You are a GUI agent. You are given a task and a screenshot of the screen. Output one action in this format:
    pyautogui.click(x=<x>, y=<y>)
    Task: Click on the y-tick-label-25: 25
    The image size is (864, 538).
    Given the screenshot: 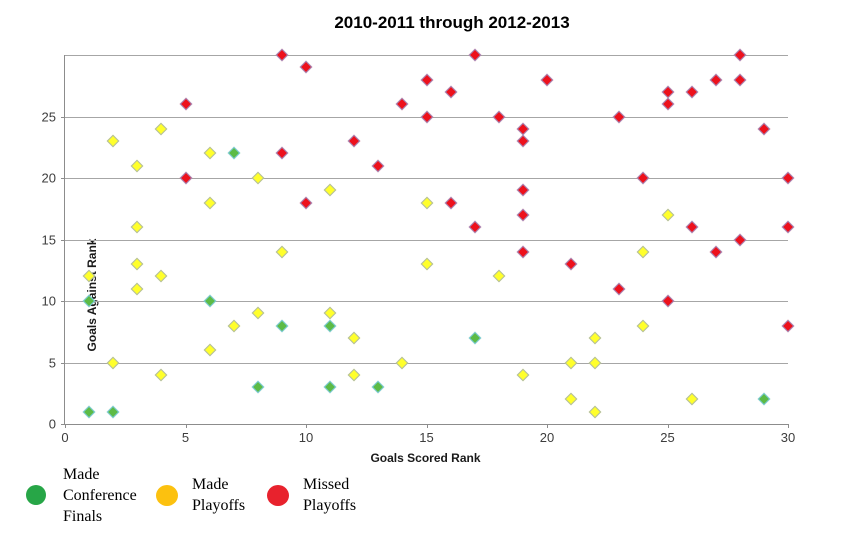 What is the action you would take?
    pyautogui.click(x=48, y=116)
    